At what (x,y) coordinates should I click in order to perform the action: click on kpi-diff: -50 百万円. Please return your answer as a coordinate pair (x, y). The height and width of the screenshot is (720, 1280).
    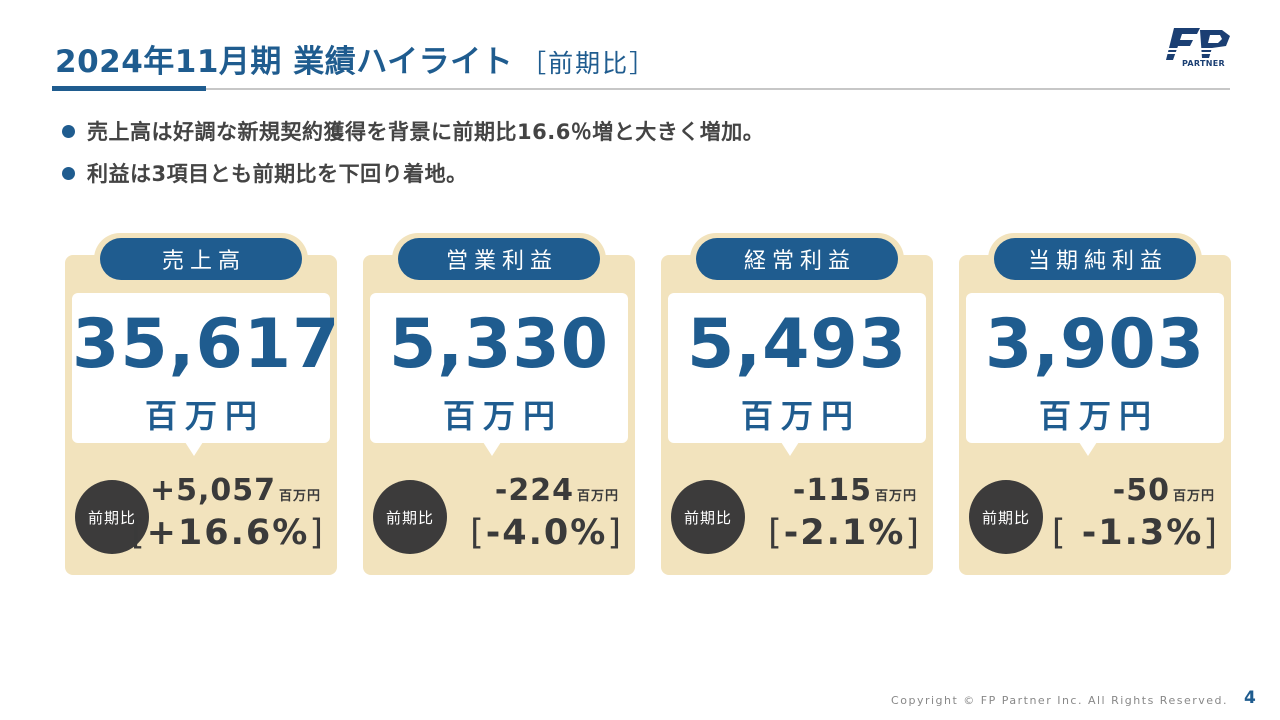
    Looking at the image, I should click on (1164, 490).